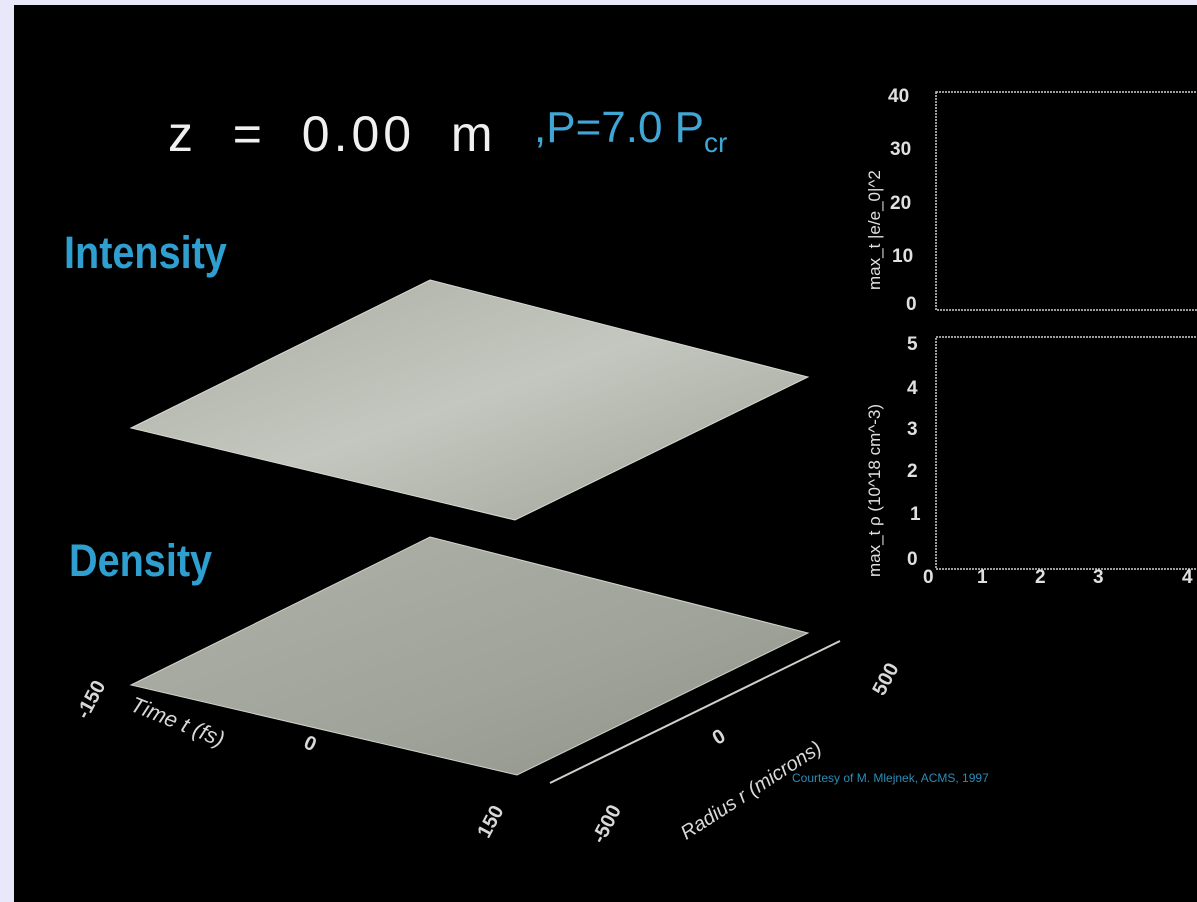  I want to click on bottom-plot-xtick: 0, so click(928, 577).